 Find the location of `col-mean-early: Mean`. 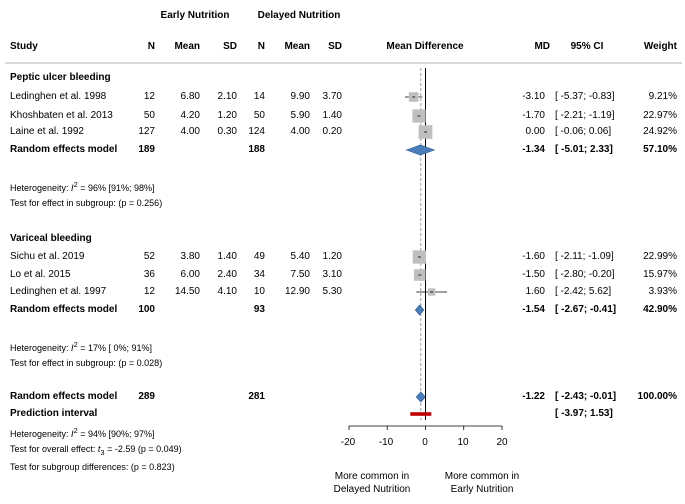

col-mean-early: Mean is located at coordinates (187, 46).